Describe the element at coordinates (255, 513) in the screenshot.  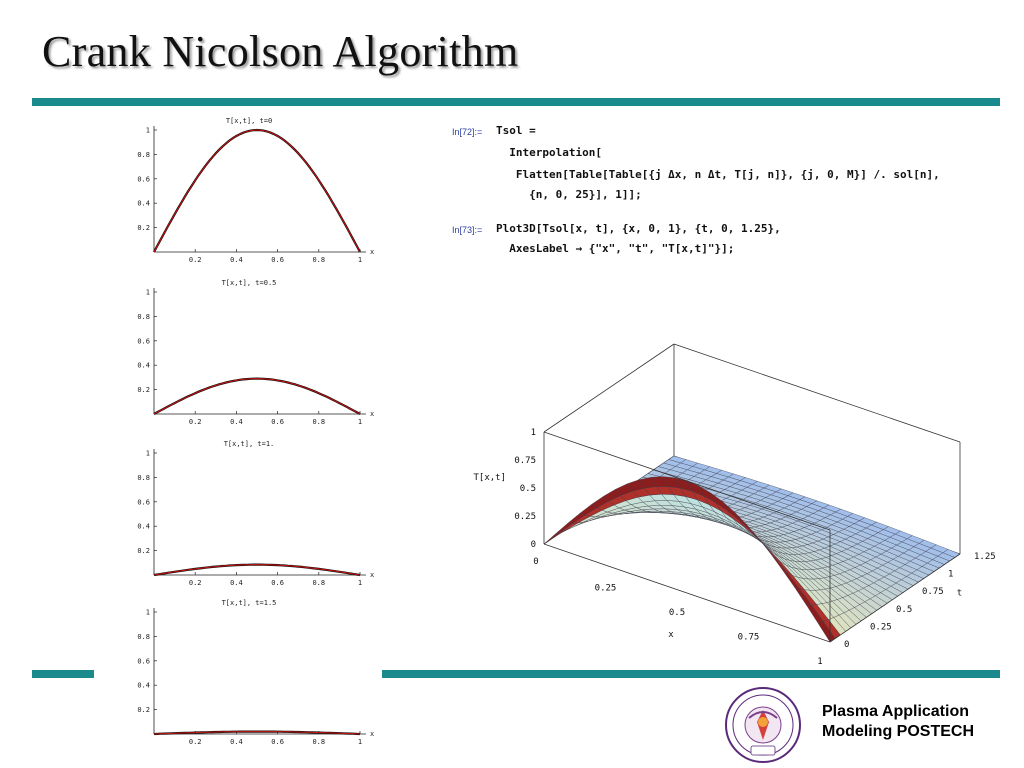
I see `plot-t1-svg: T[x,t], t=1.0.20.40.60.810.2 0.4 0.6 0.8 1x` at that location.